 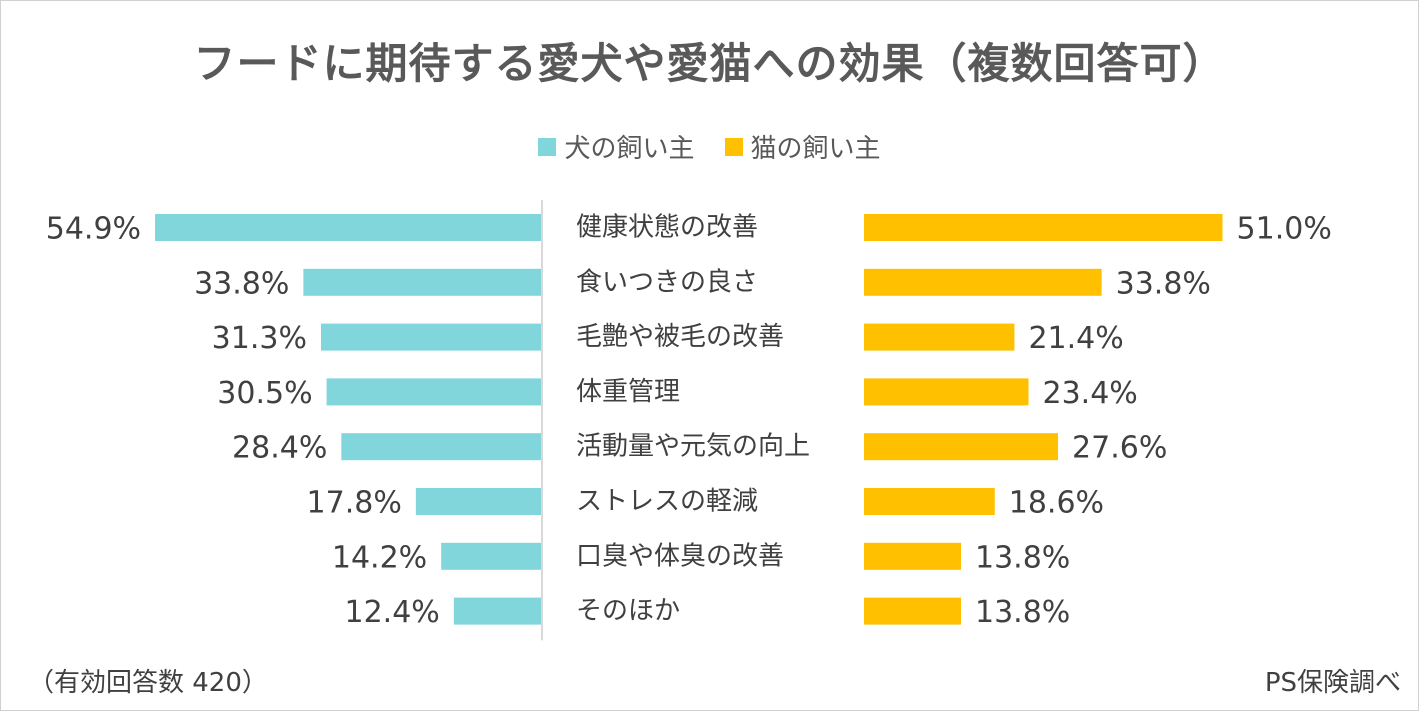 I want to click on source-note: PS保険調べ, so click(x=1332, y=683).